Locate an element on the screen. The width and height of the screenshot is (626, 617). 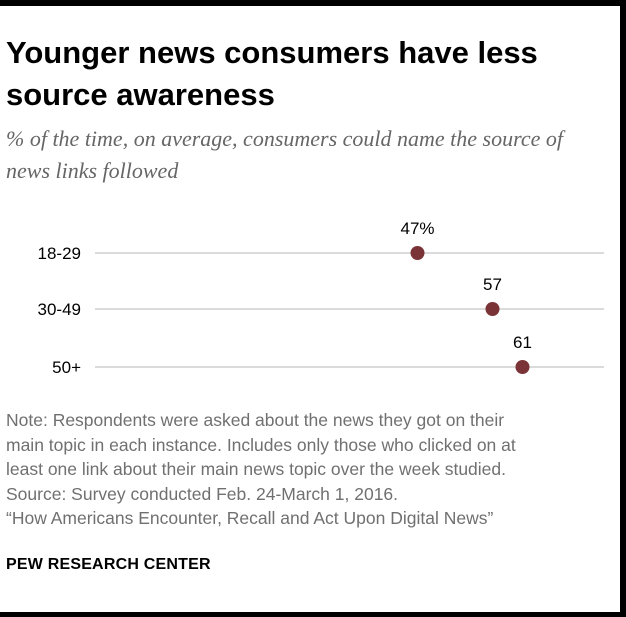
category-label: 30-49 is located at coordinates (59, 309).